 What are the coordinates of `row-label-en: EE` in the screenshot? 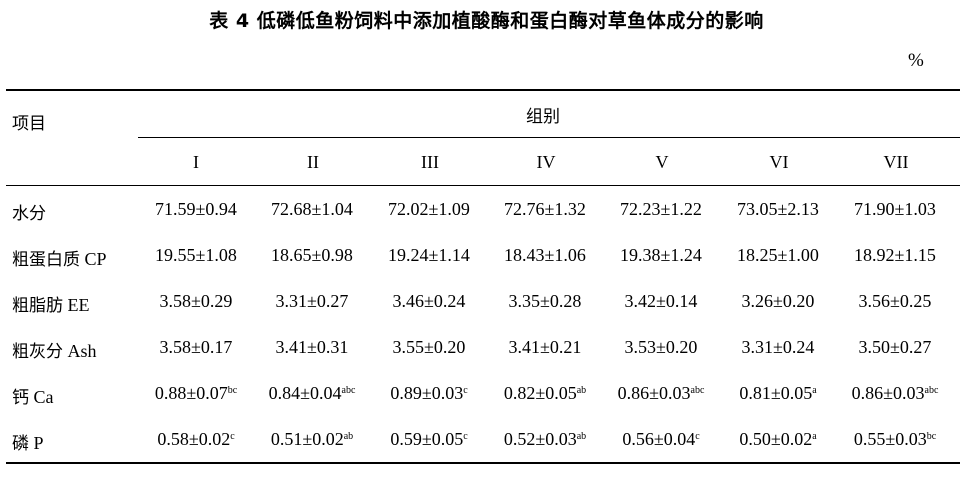 It's located at (76, 305).